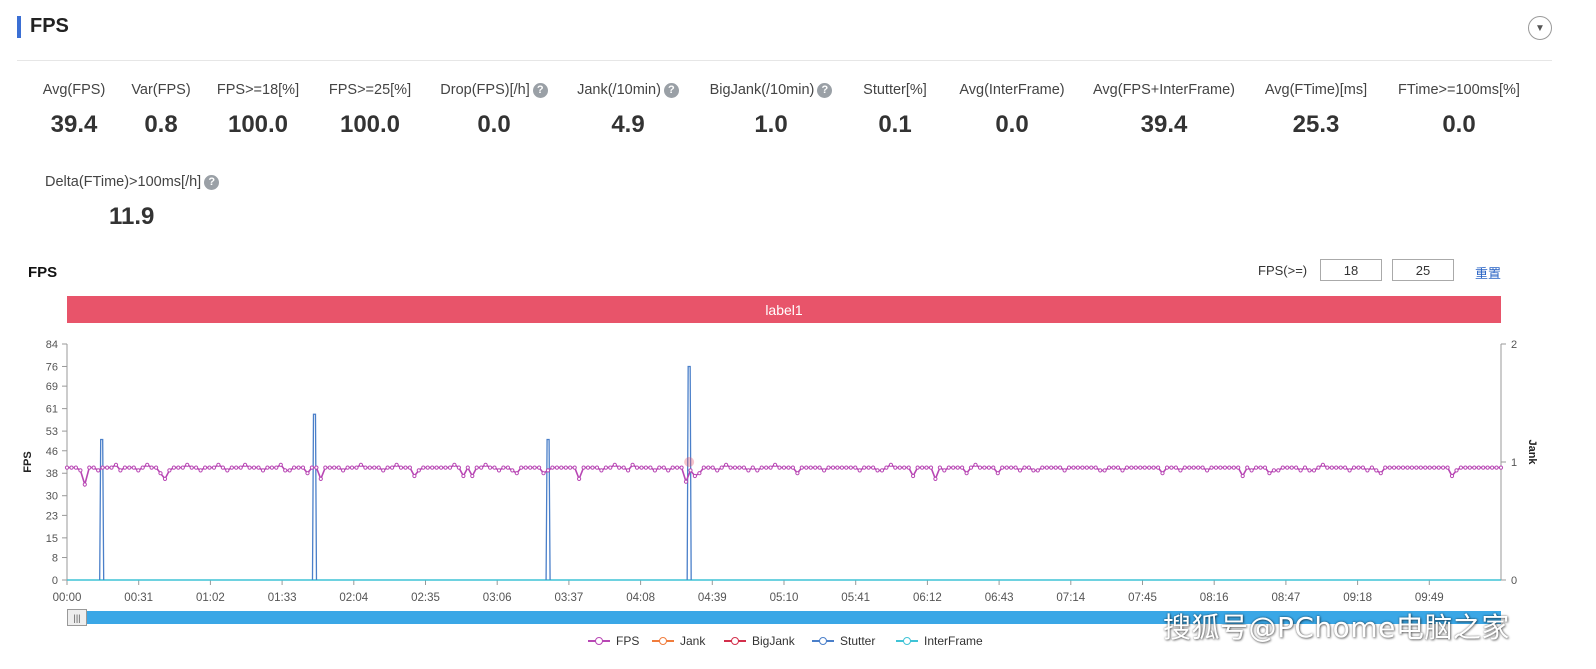 The width and height of the screenshot is (1596, 669). I want to click on metric-item: Drop(FPS)[/h]? 0.0, so click(494, 110).